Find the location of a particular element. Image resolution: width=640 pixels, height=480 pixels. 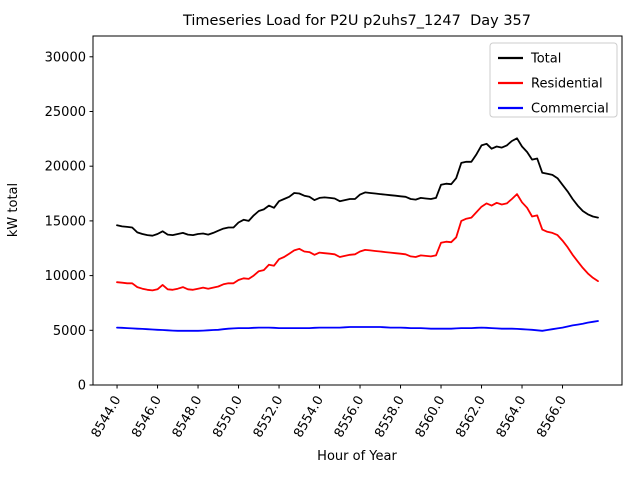

x-tick-label: 8564.0 is located at coordinates (512, 417).